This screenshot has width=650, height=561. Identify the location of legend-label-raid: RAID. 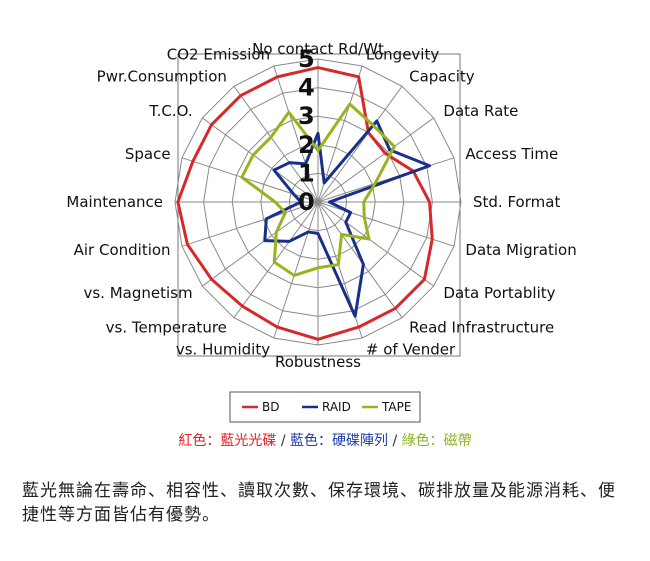
(336, 407).